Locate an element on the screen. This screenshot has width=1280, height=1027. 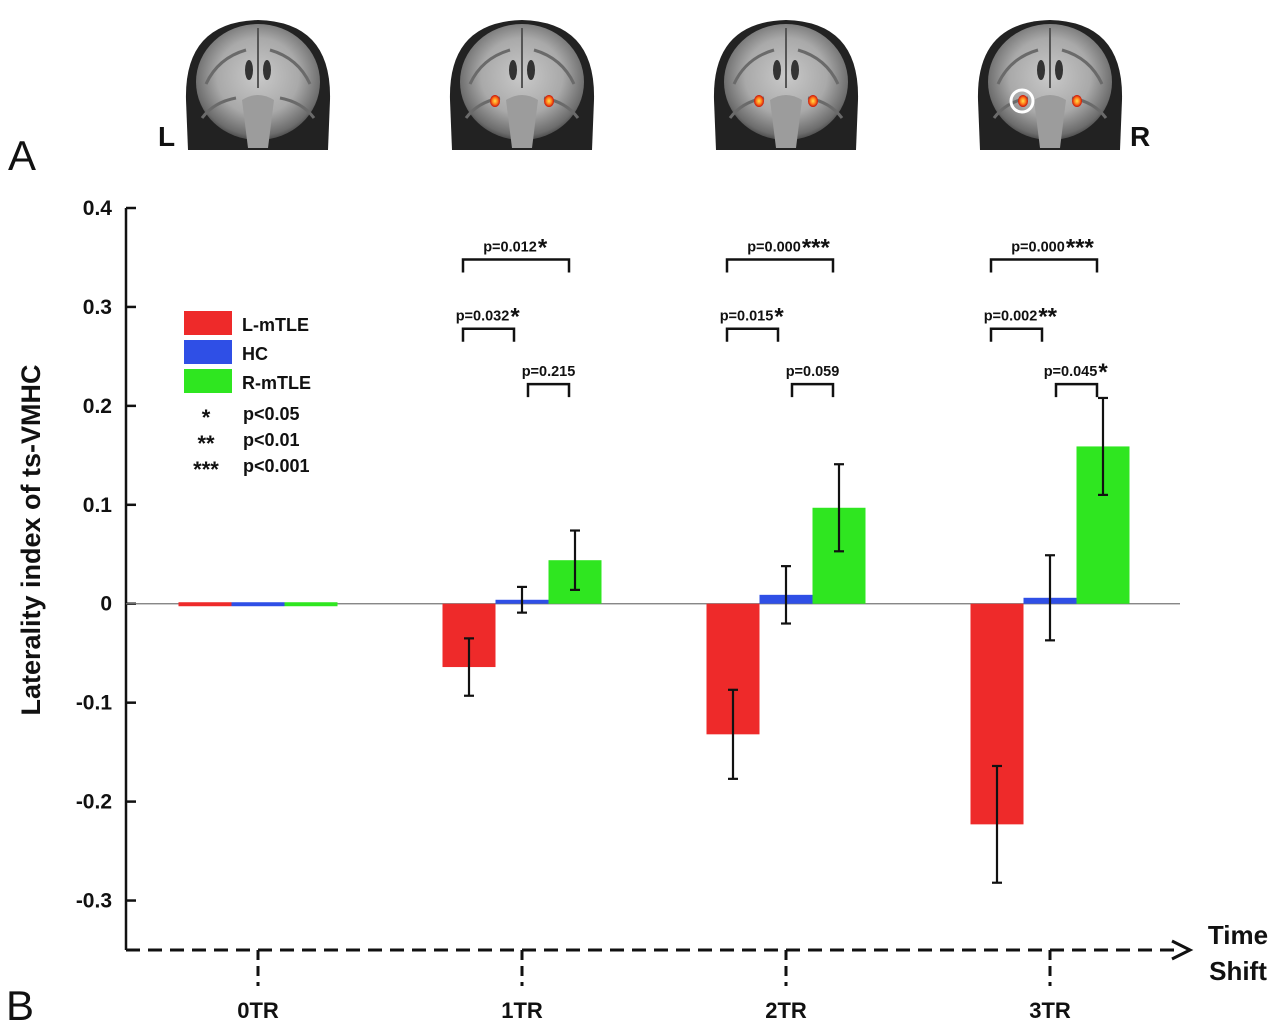
legend-label-HC: HC is located at coordinates (255, 354).